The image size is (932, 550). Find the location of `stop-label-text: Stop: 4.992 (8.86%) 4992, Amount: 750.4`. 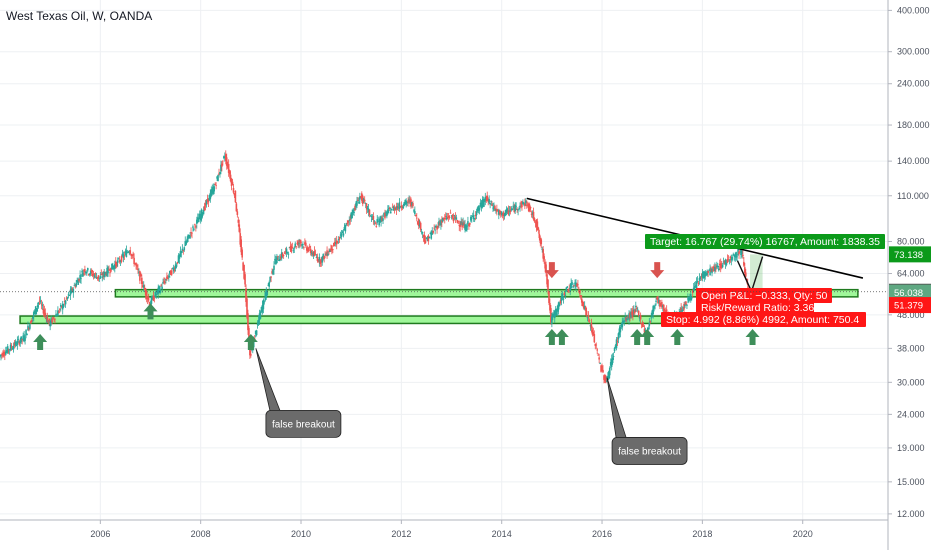

stop-label-text: Stop: 4.992 (8.86%) 4992, Amount: 750.4 is located at coordinates (762, 320).